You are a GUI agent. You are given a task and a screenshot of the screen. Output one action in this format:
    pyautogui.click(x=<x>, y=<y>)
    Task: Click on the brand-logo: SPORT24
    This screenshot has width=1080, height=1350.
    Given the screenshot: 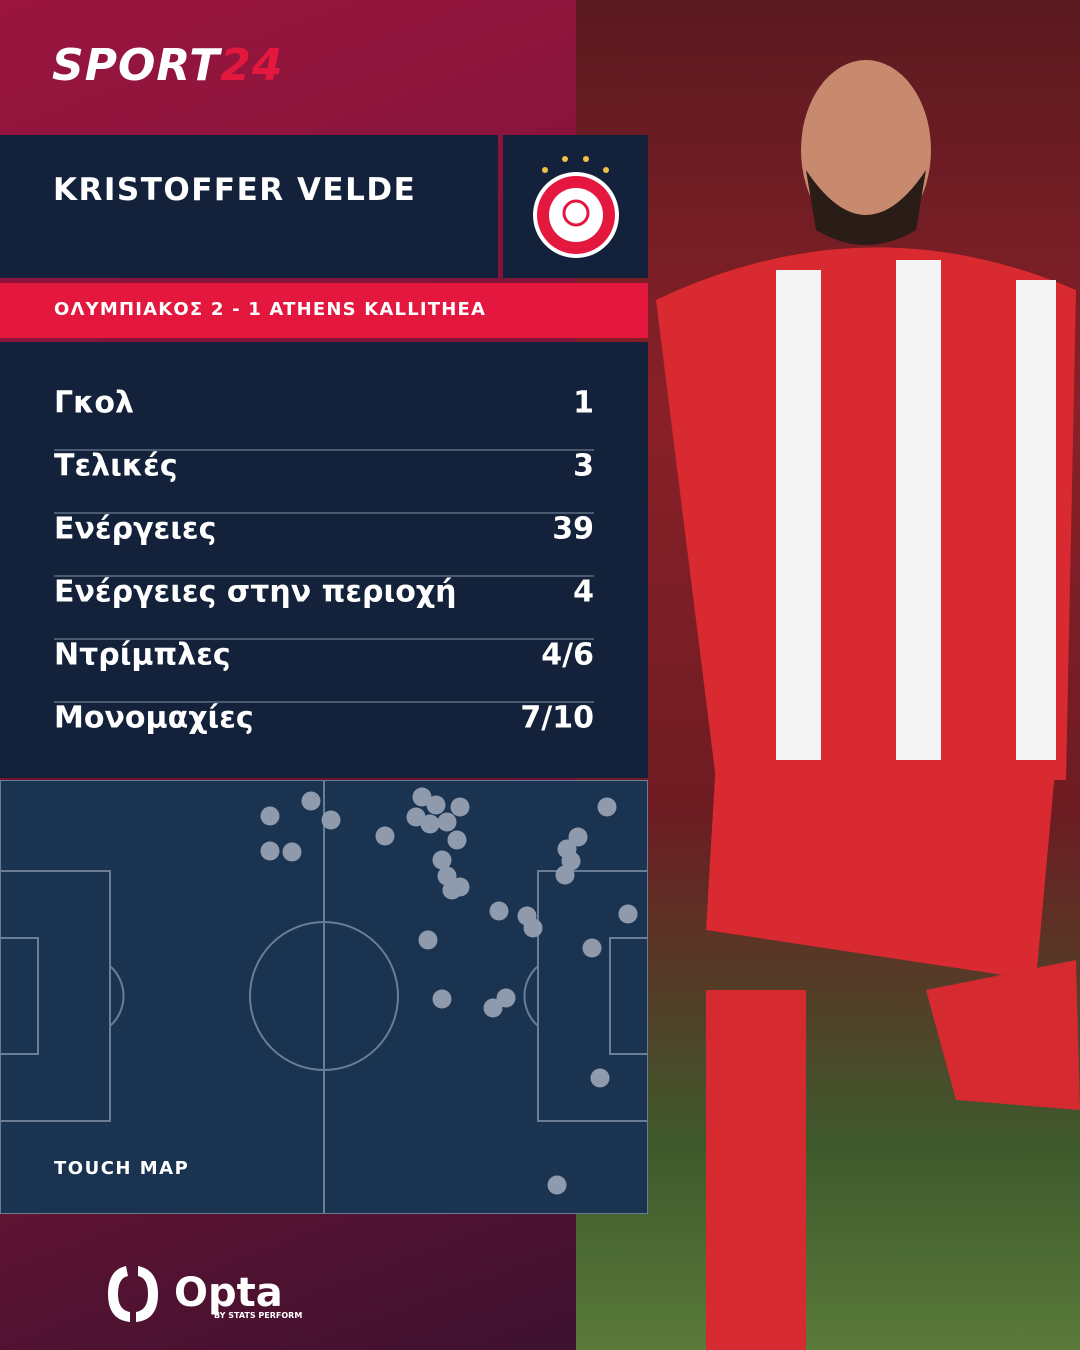 What is the action you would take?
    pyautogui.click(x=168, y=65)
    